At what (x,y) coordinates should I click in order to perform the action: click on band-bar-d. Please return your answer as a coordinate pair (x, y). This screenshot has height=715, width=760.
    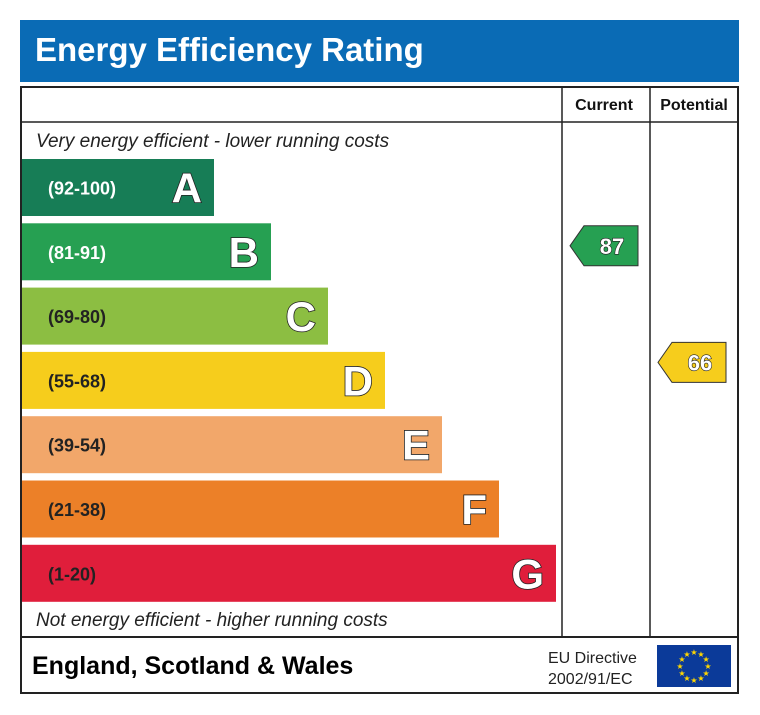
    Looking at the image, I should click on (203, 380).